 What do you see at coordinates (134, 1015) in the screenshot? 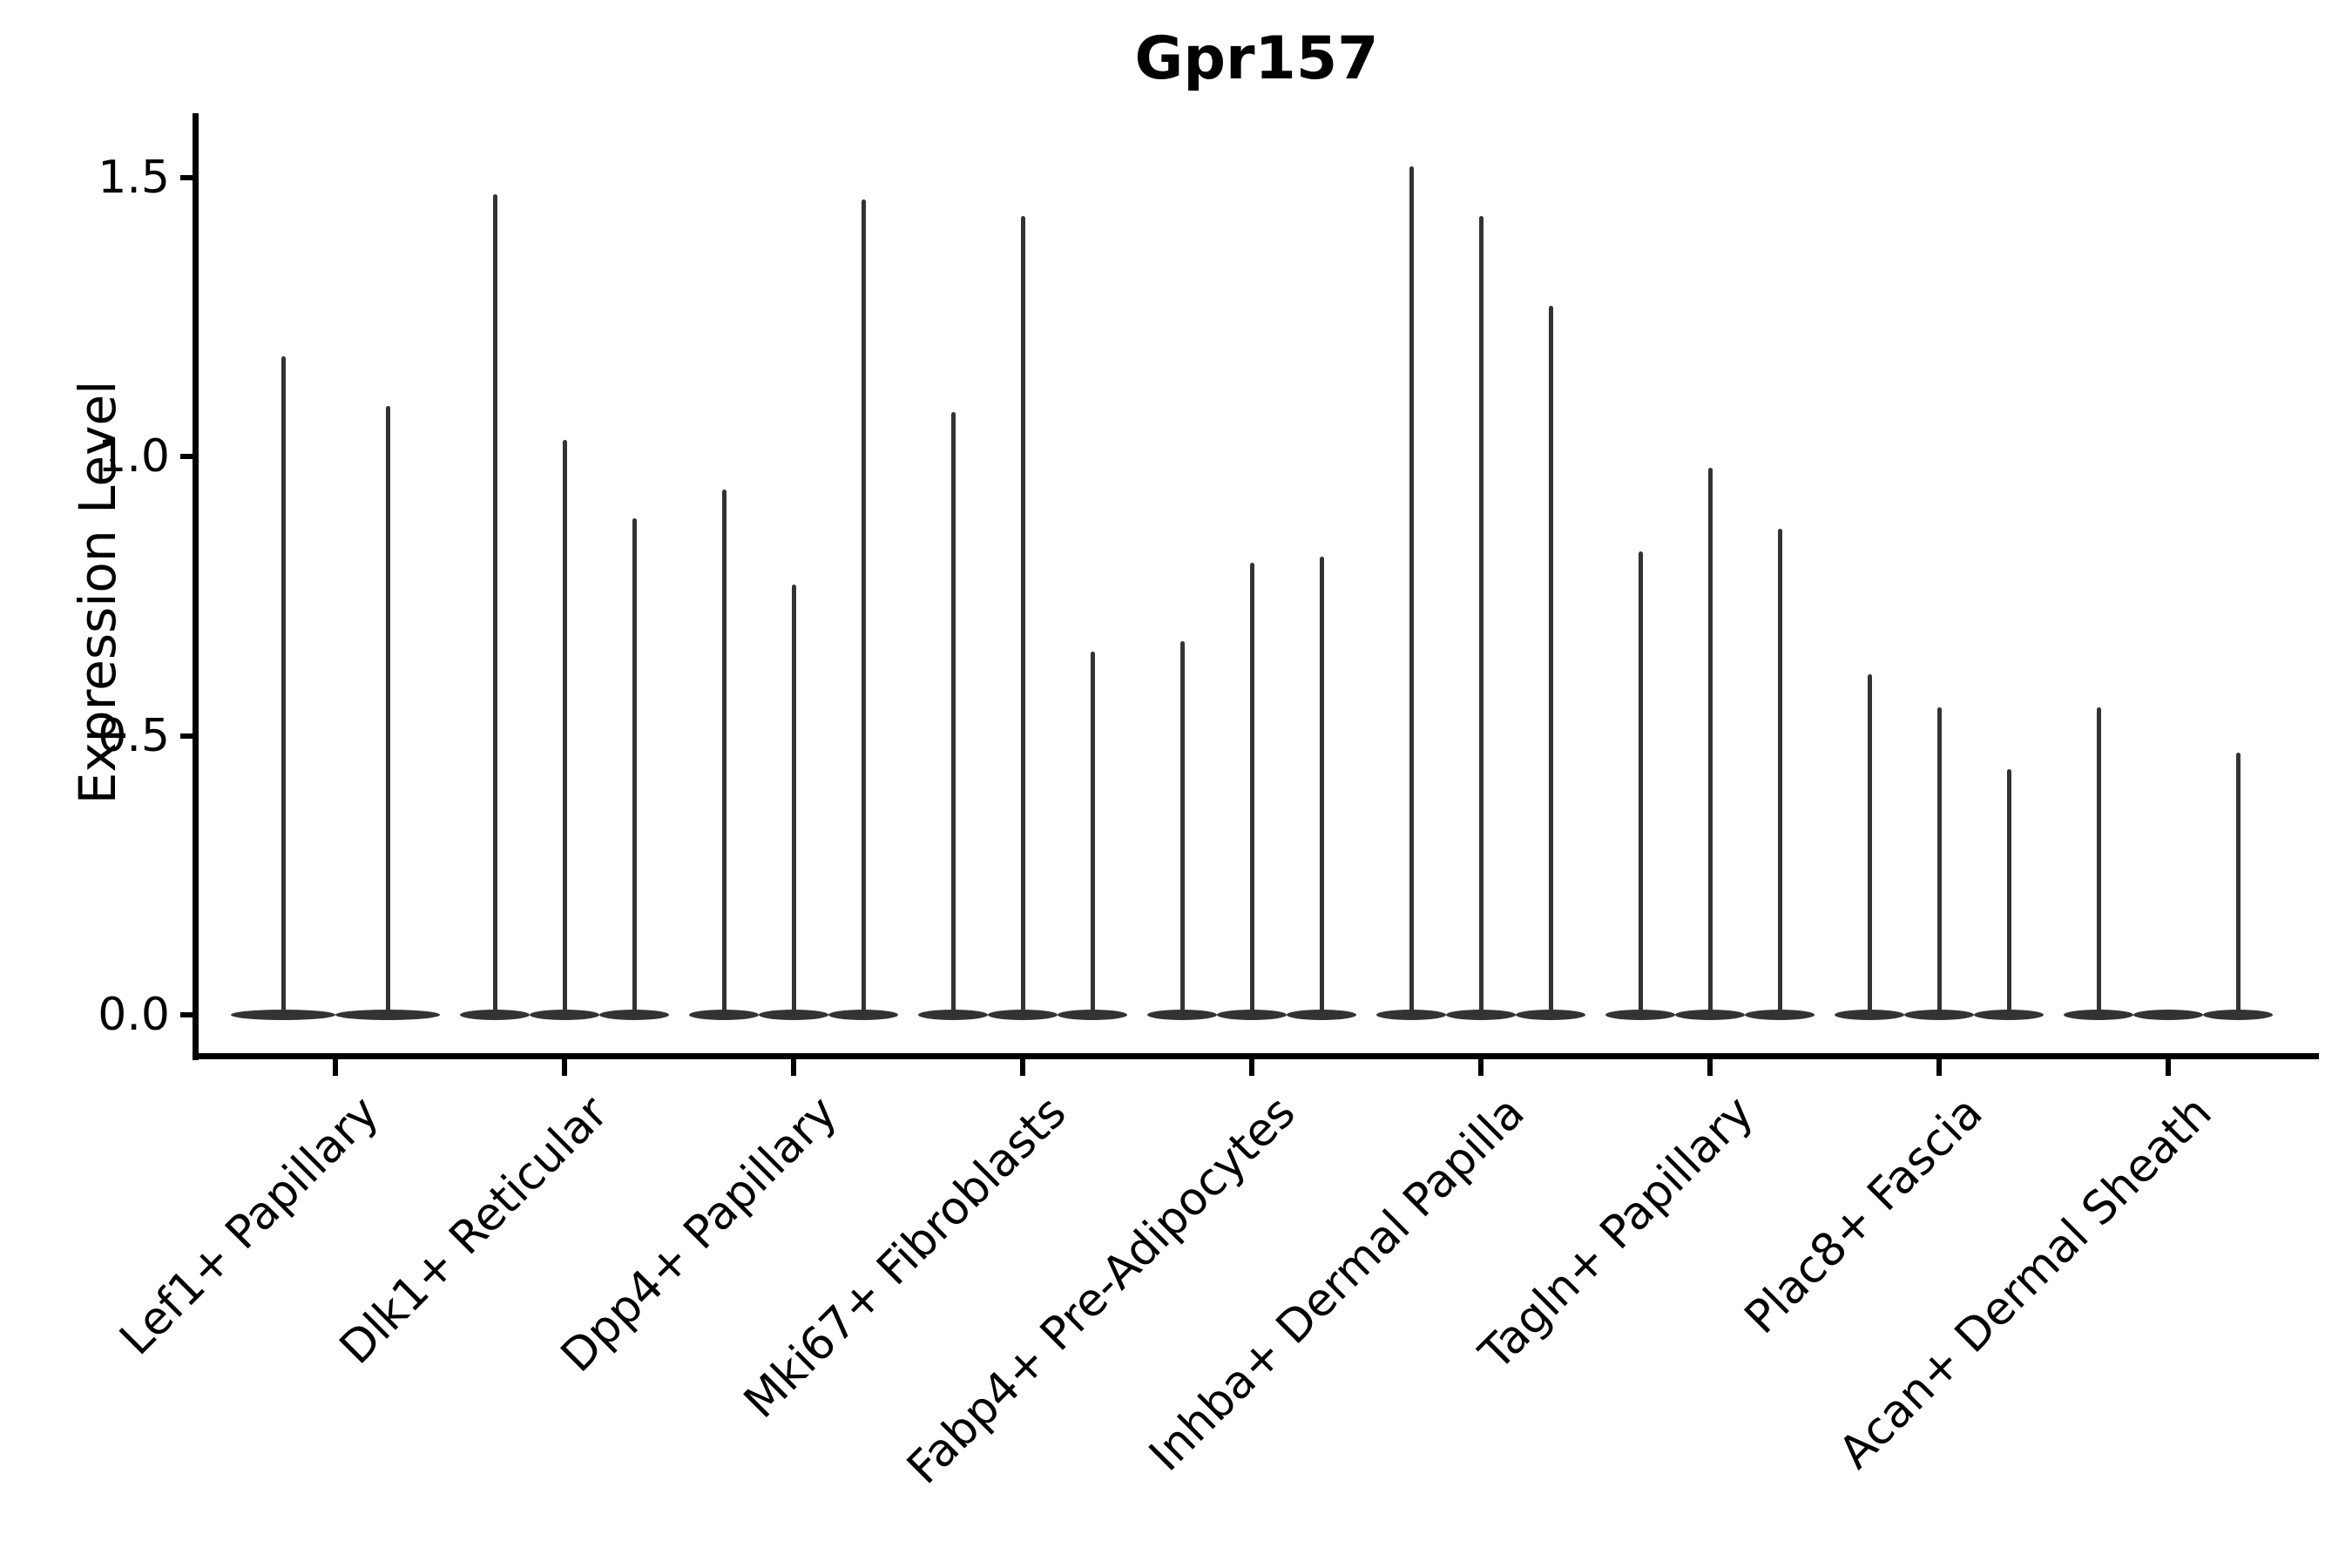
I see `y-tick-label: 0.0` at bounding box center [134, 1015].